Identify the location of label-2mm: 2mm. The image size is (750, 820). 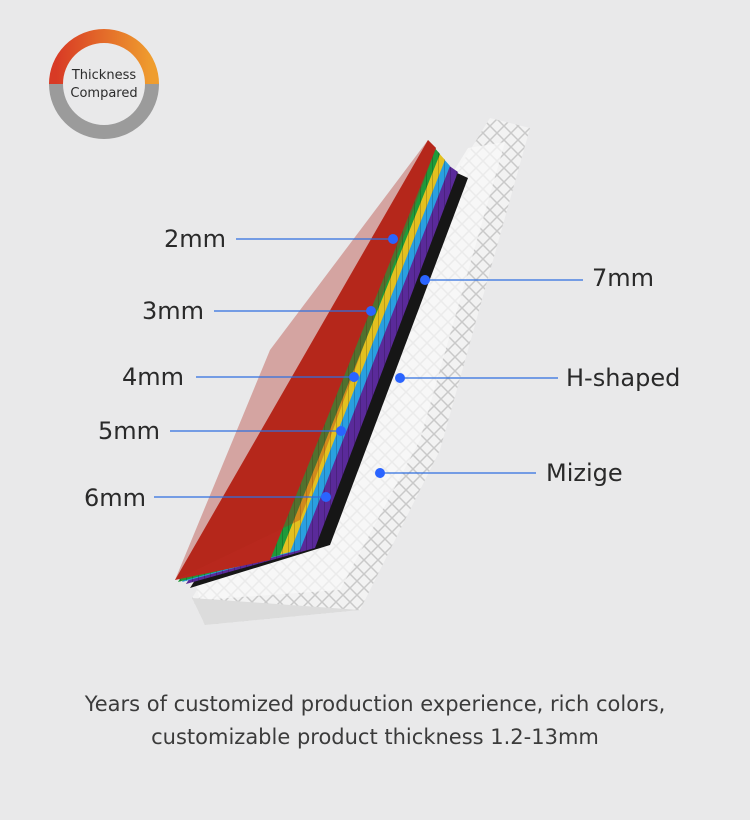
(195, 239).